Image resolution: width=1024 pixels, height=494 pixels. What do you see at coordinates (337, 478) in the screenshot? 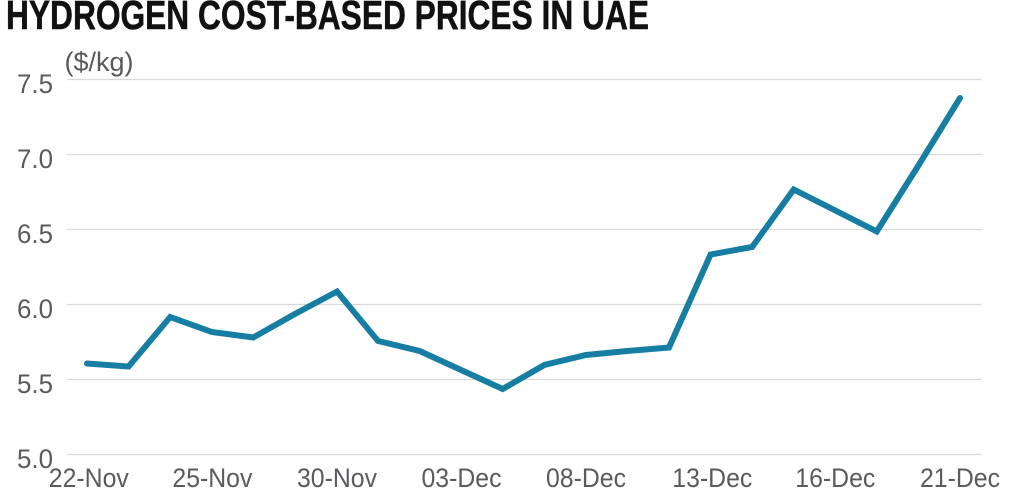
I see `svg-text: 30-Nov` at bounding box center [337, 478].